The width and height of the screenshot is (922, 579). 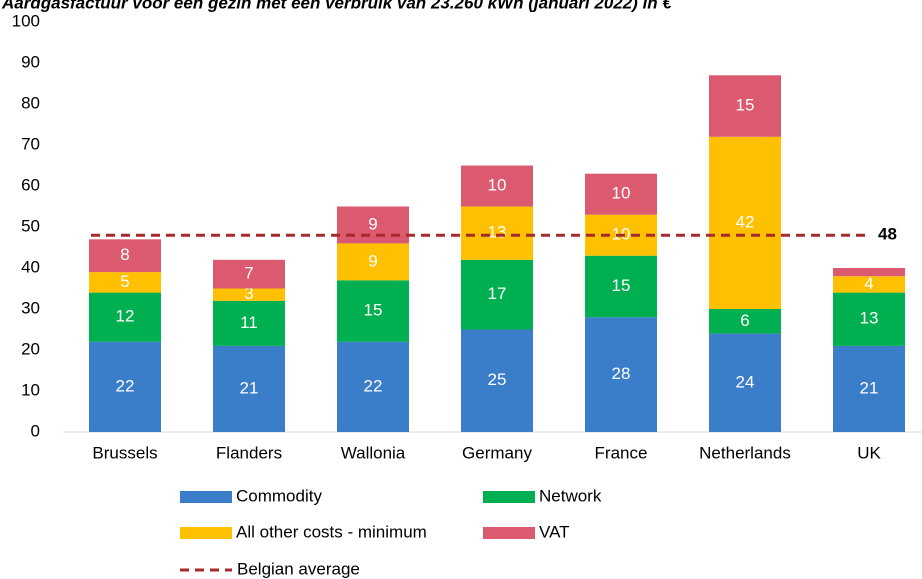 I want to click on y-tick-label: 40, so click(x=30, y=266).